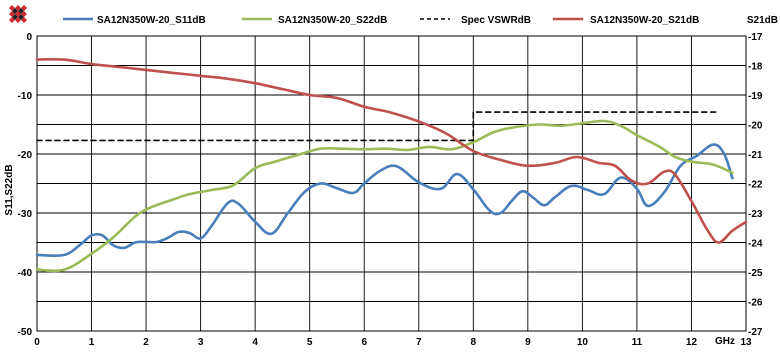  What do you see at coordinates (25, 214) in the screenshot?
I see `y-tick-label: -30` at bounding box center [25, 214].